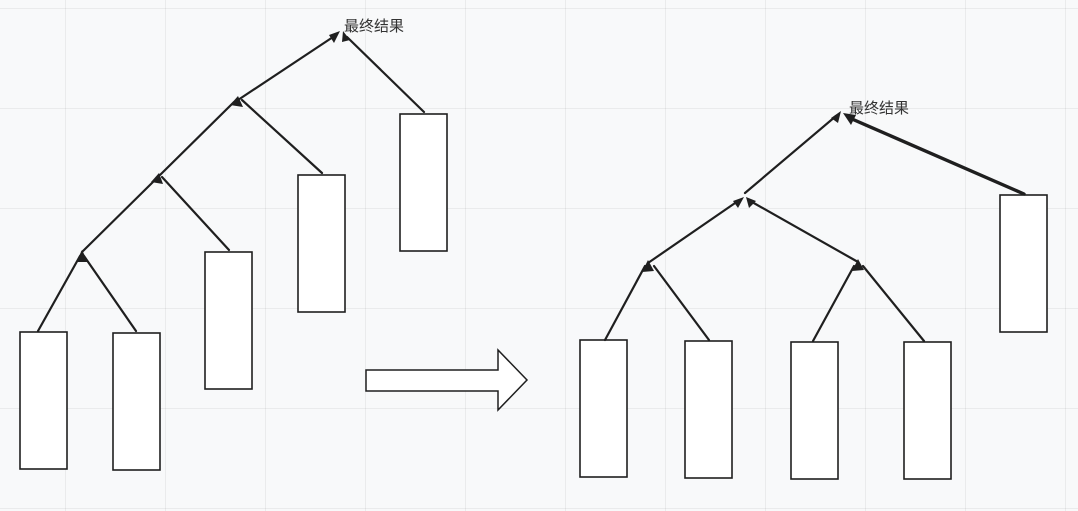 This screenshot has width=1078, height=511. I want to click on right-edge-mergeC-to-final, so click(790, 154).